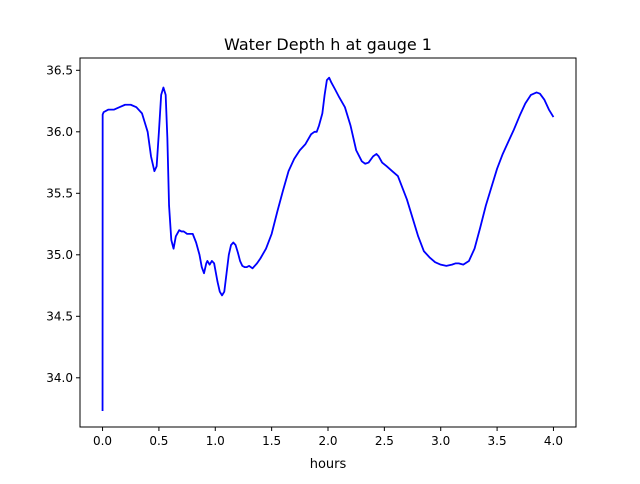  I want to click on x-tick-label: 3.5, so click(497, 441).